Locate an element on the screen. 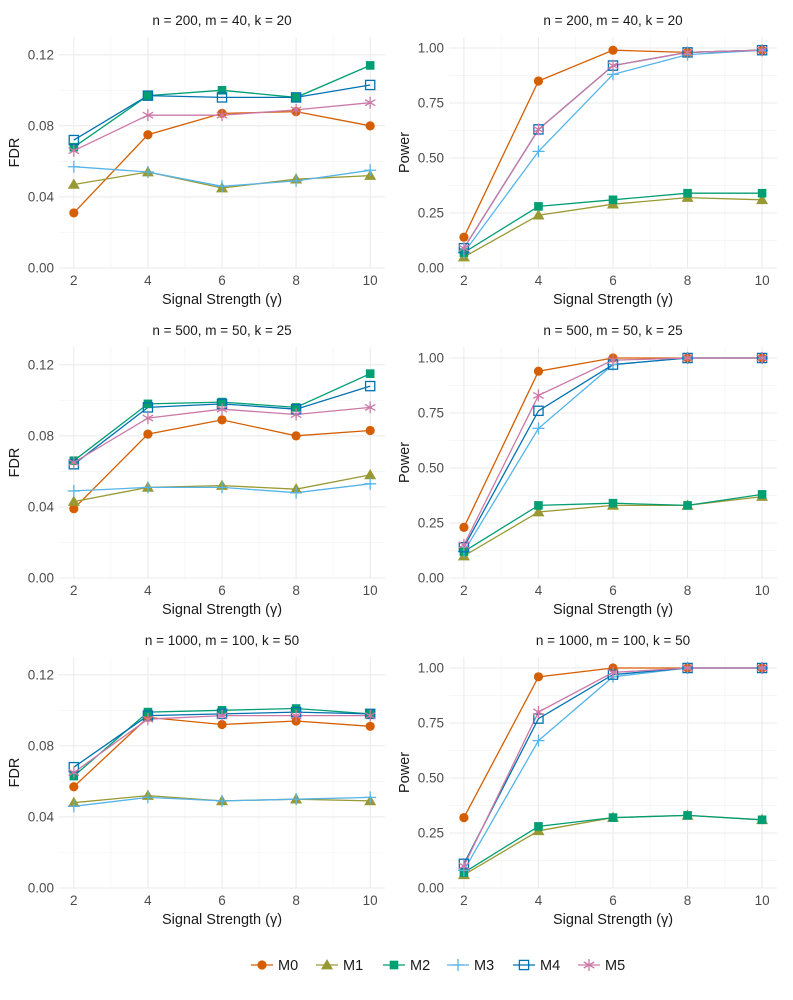 Image resolution: width=793 pixels, height=1000 pixels. legend-marker-m1 is located at coordinates (327, 964).